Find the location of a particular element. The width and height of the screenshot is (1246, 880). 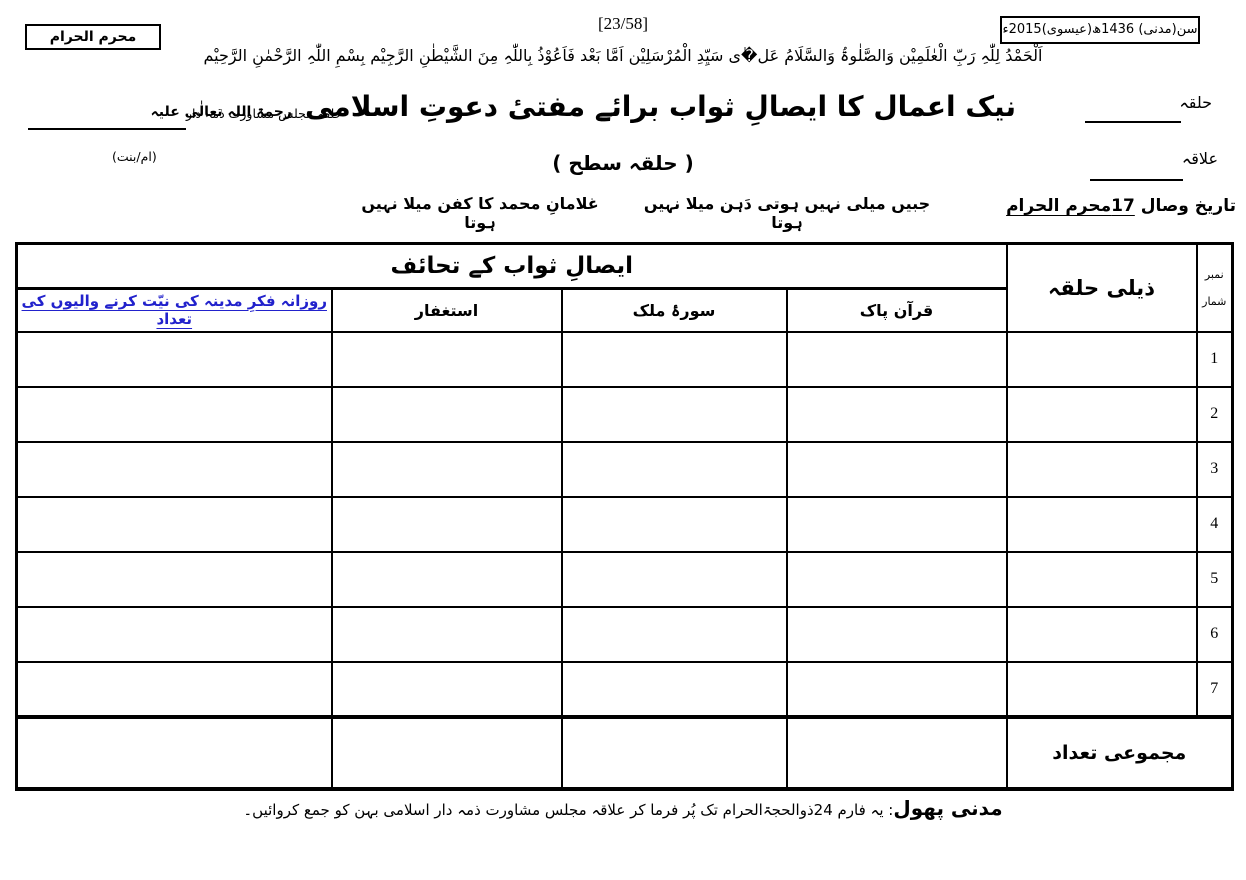

ilaqa-field-label: علاقہ is located at coordinates (1199, 158).